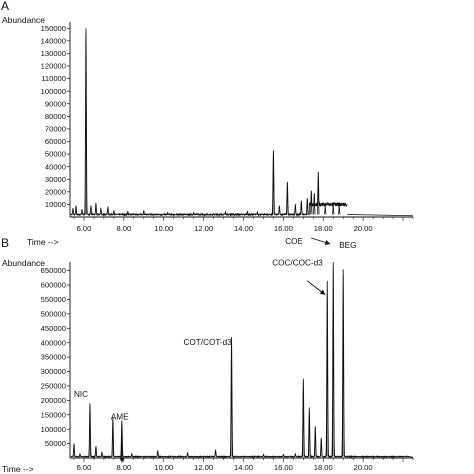 Image resolution: width=474 pixels, height=474 pixels. What do you see at coordinates (55, 154) in the screenshot?
I see `panel-a-y-tick-label: 50000` at bounding box center [55, 154].